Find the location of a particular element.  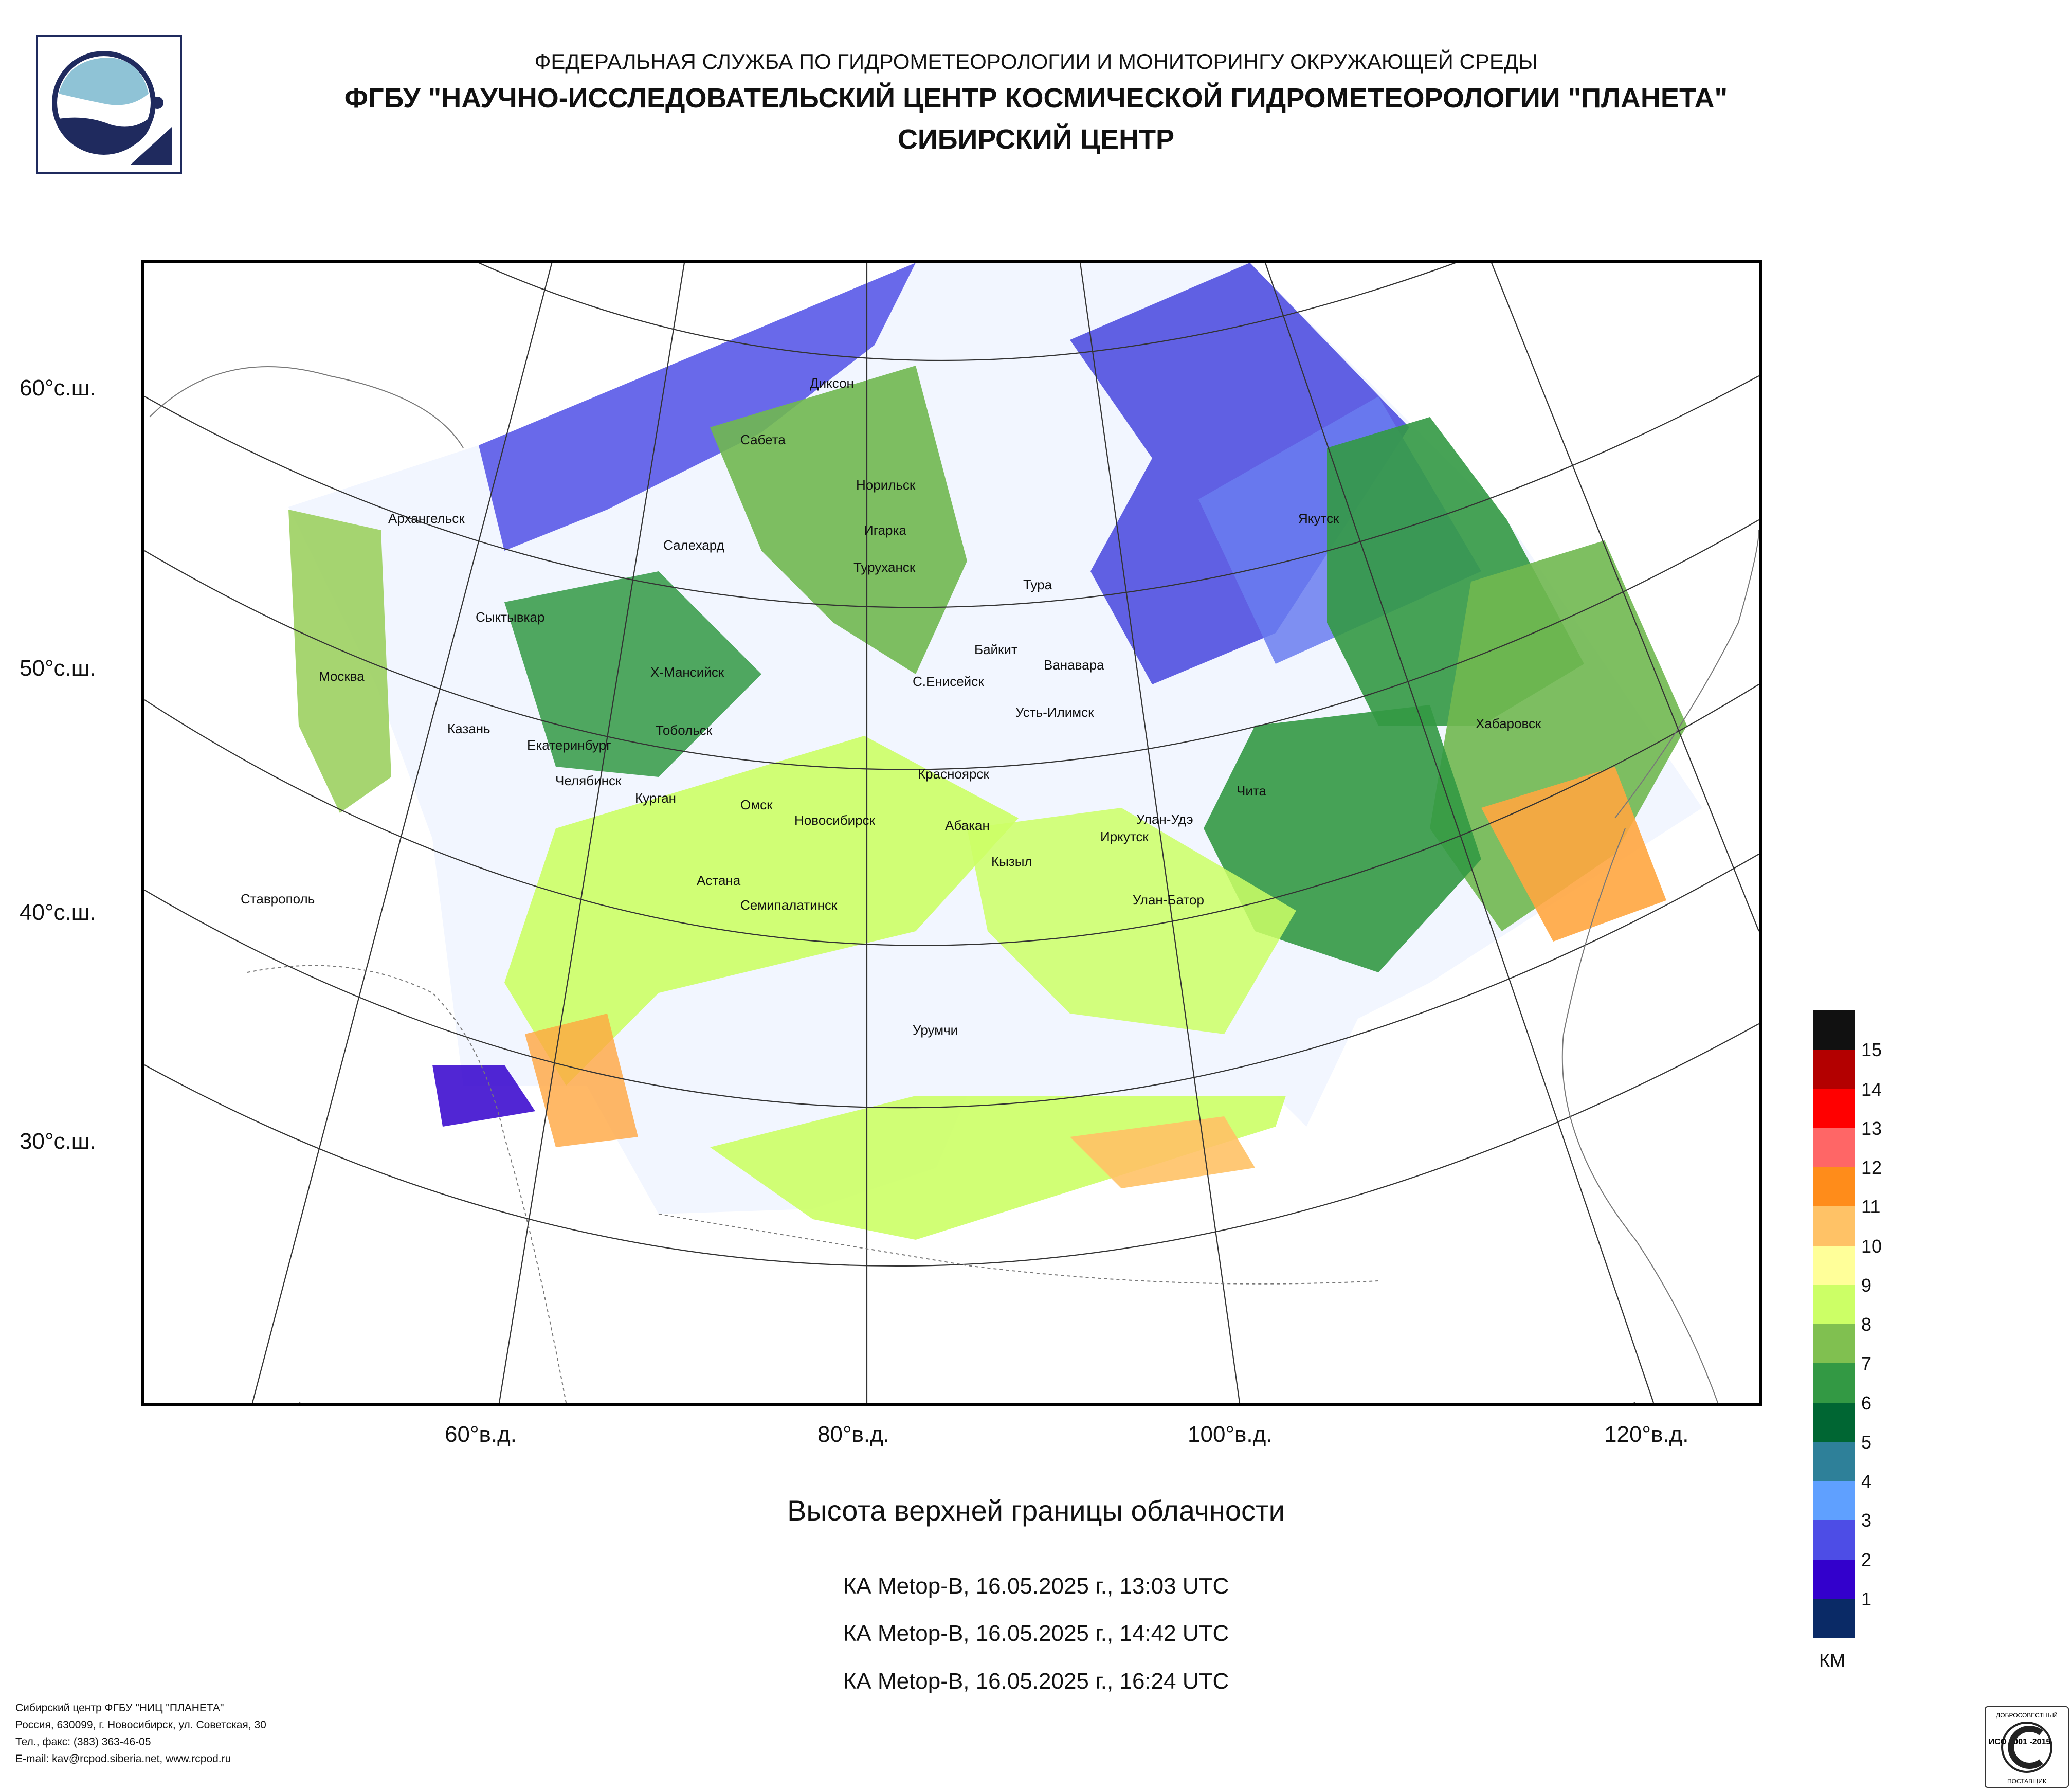

lat-label-30: 30°с.ш. is located at coordinates (58, 1141).